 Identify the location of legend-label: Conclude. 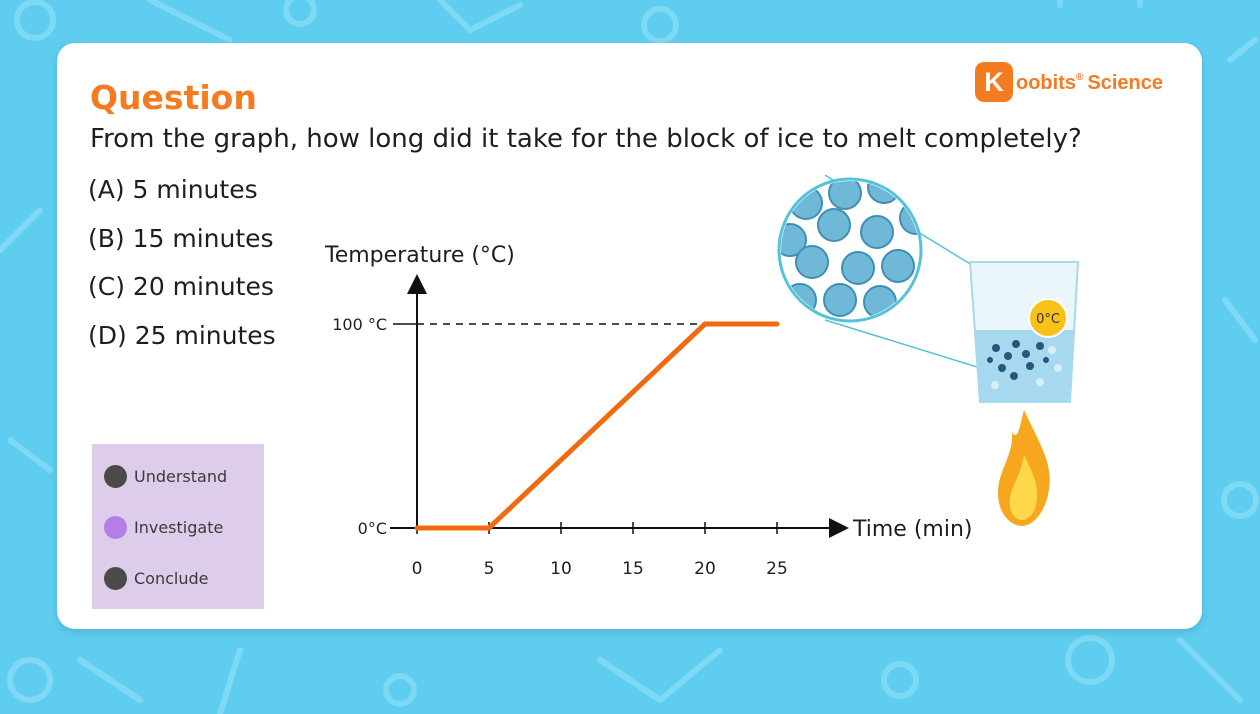
(171, 578).